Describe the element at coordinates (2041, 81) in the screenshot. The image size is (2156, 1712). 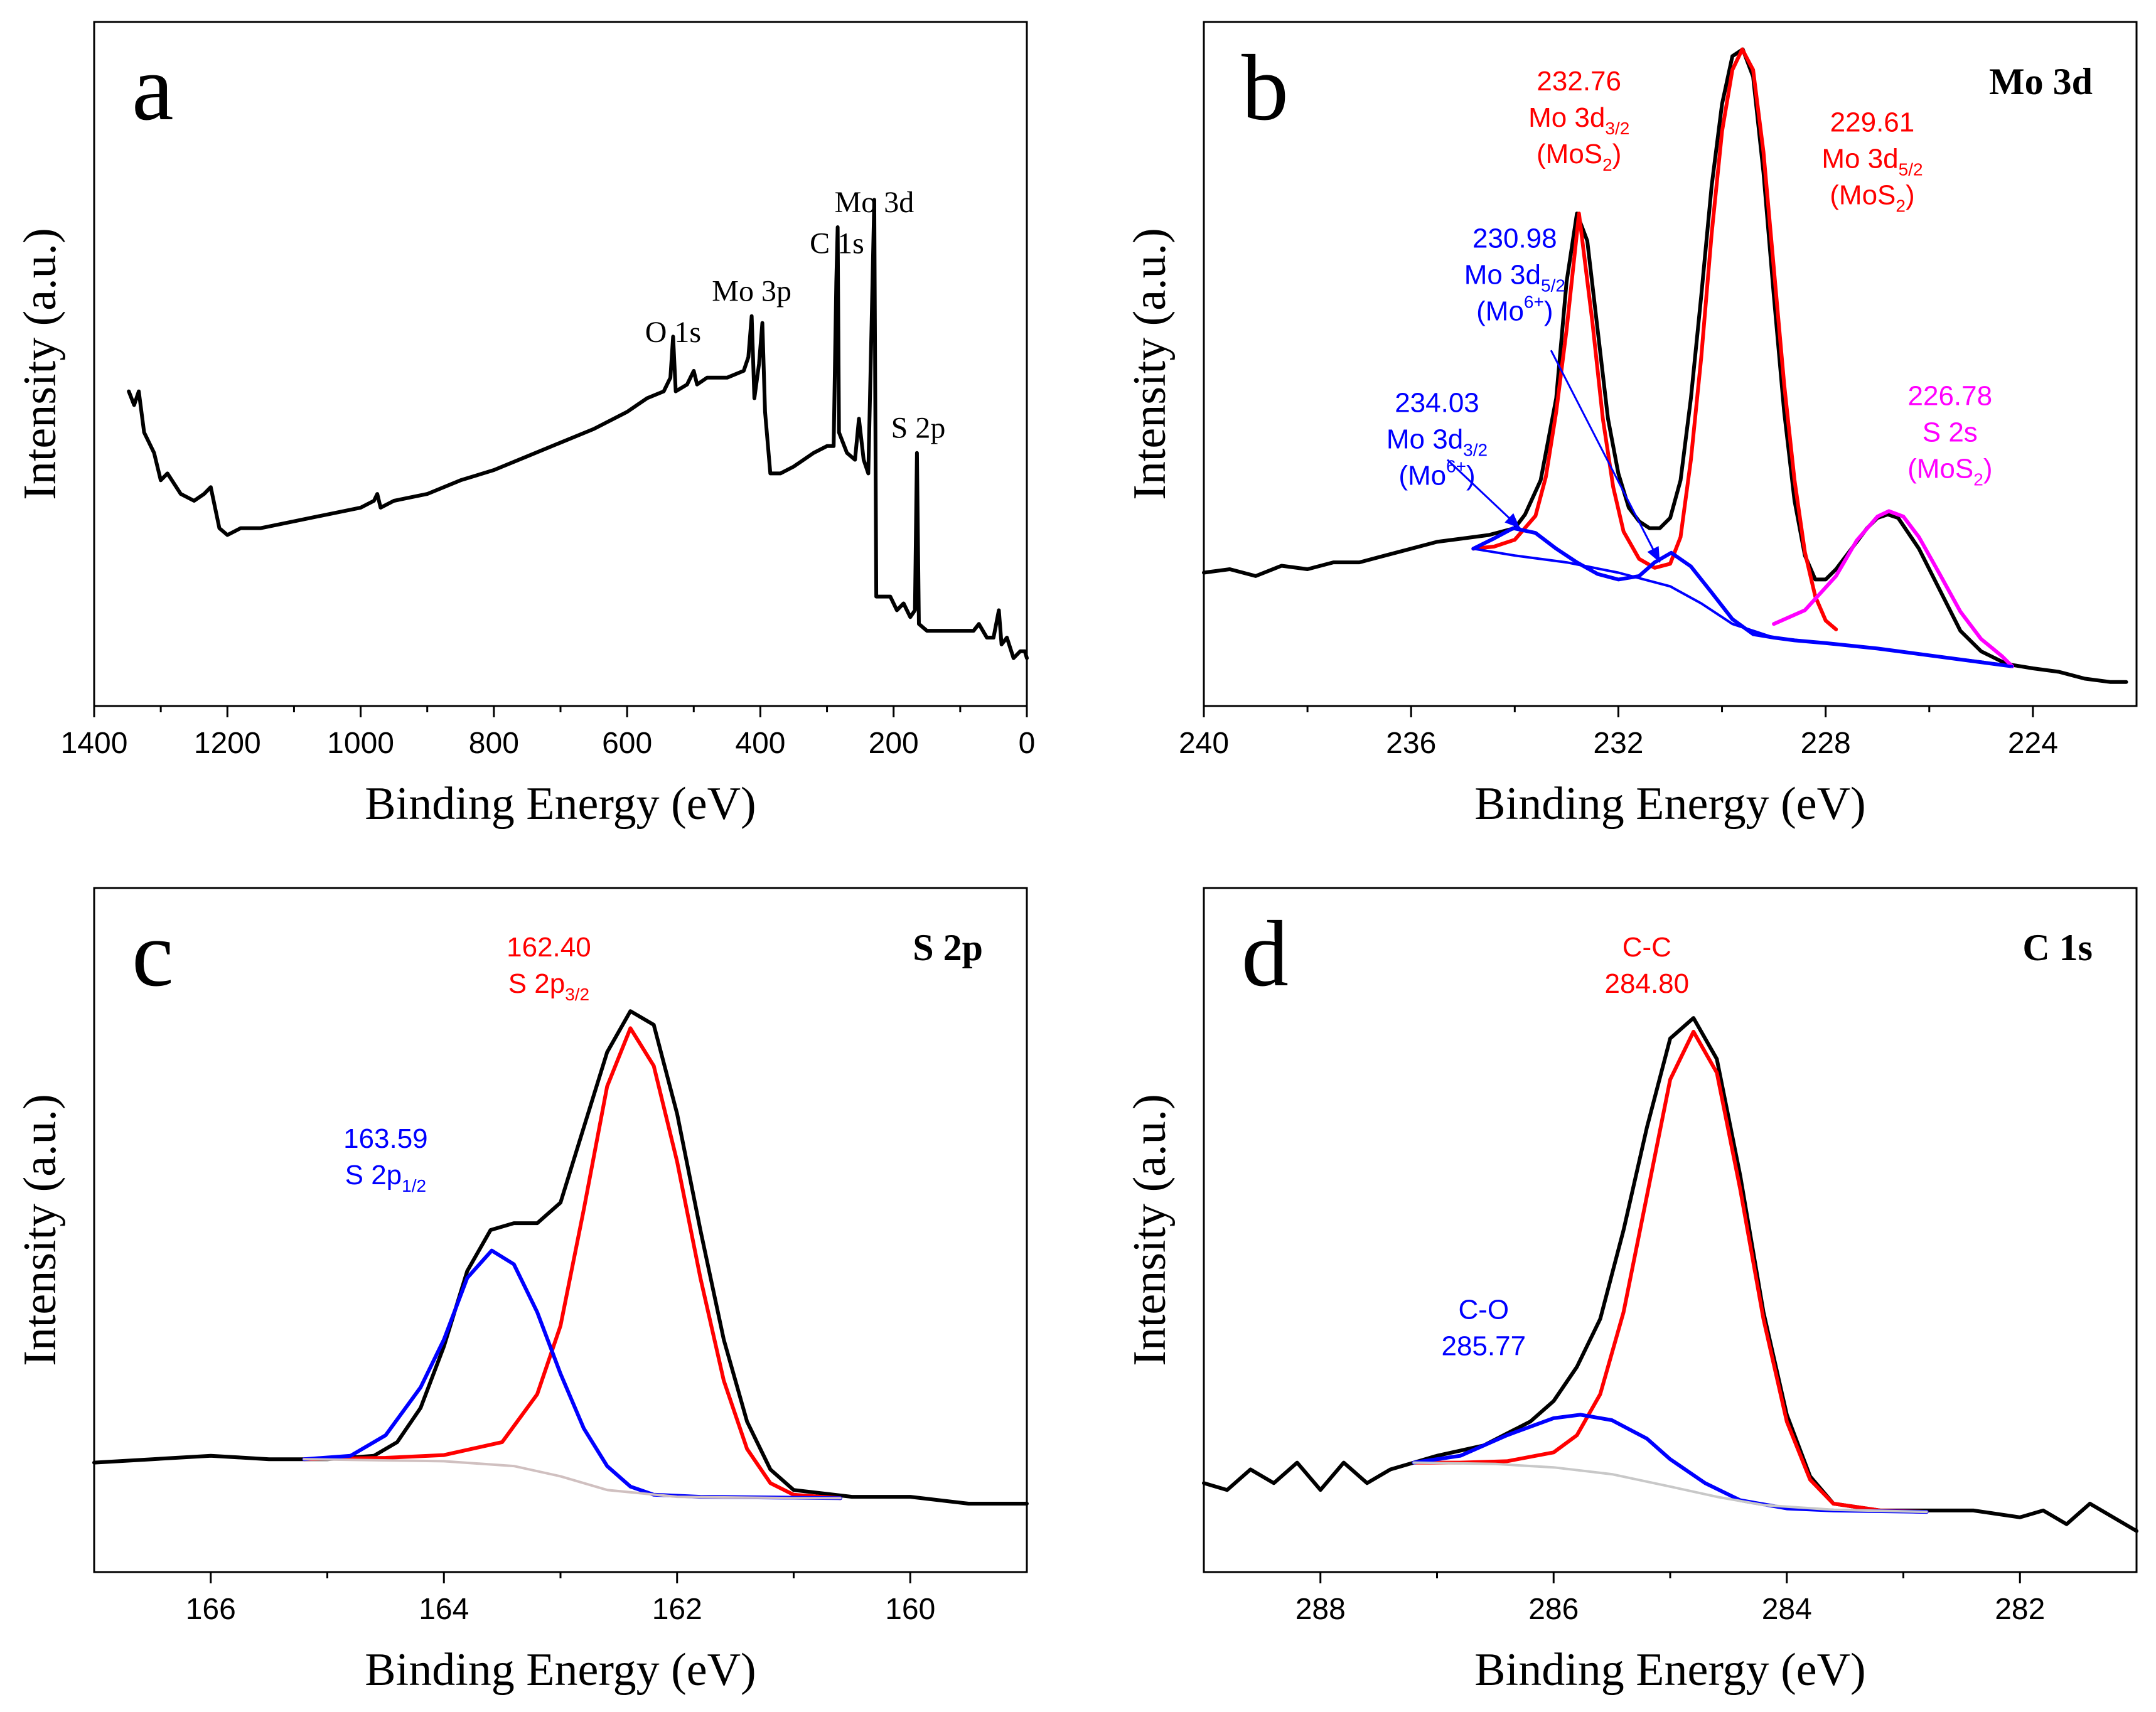
I see `panel-title: Mo 3d` at that location.